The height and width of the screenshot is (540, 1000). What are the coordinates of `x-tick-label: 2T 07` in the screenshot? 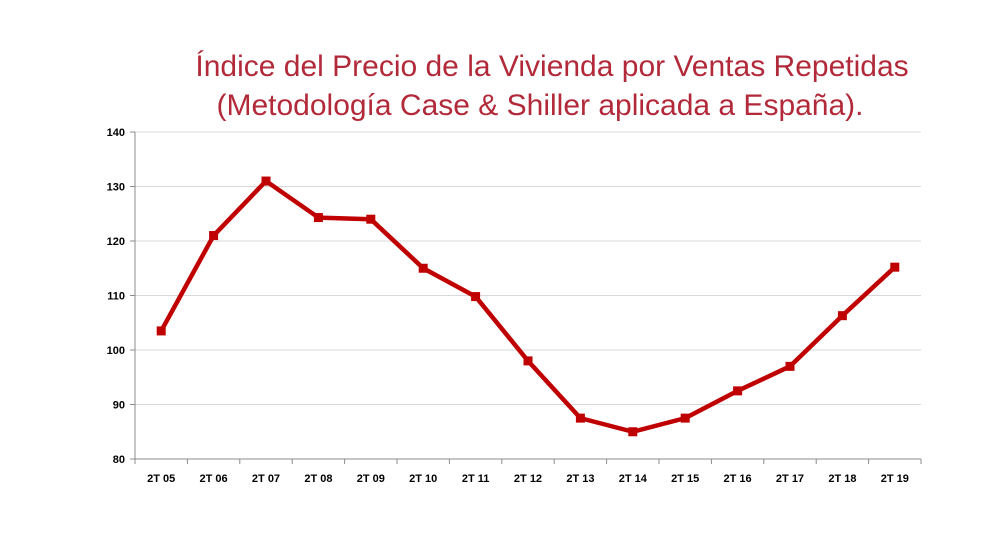 It's located at (266, 479).